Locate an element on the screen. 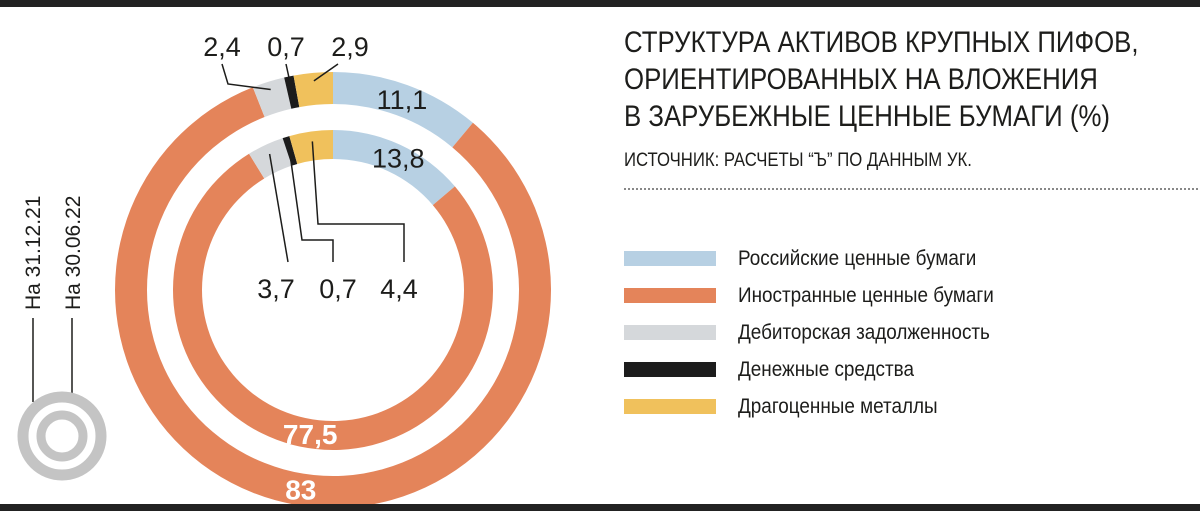 Image resolution: width=1200 pixels, height=511 pixels. leader-lines is located at coordinates (313, 163).